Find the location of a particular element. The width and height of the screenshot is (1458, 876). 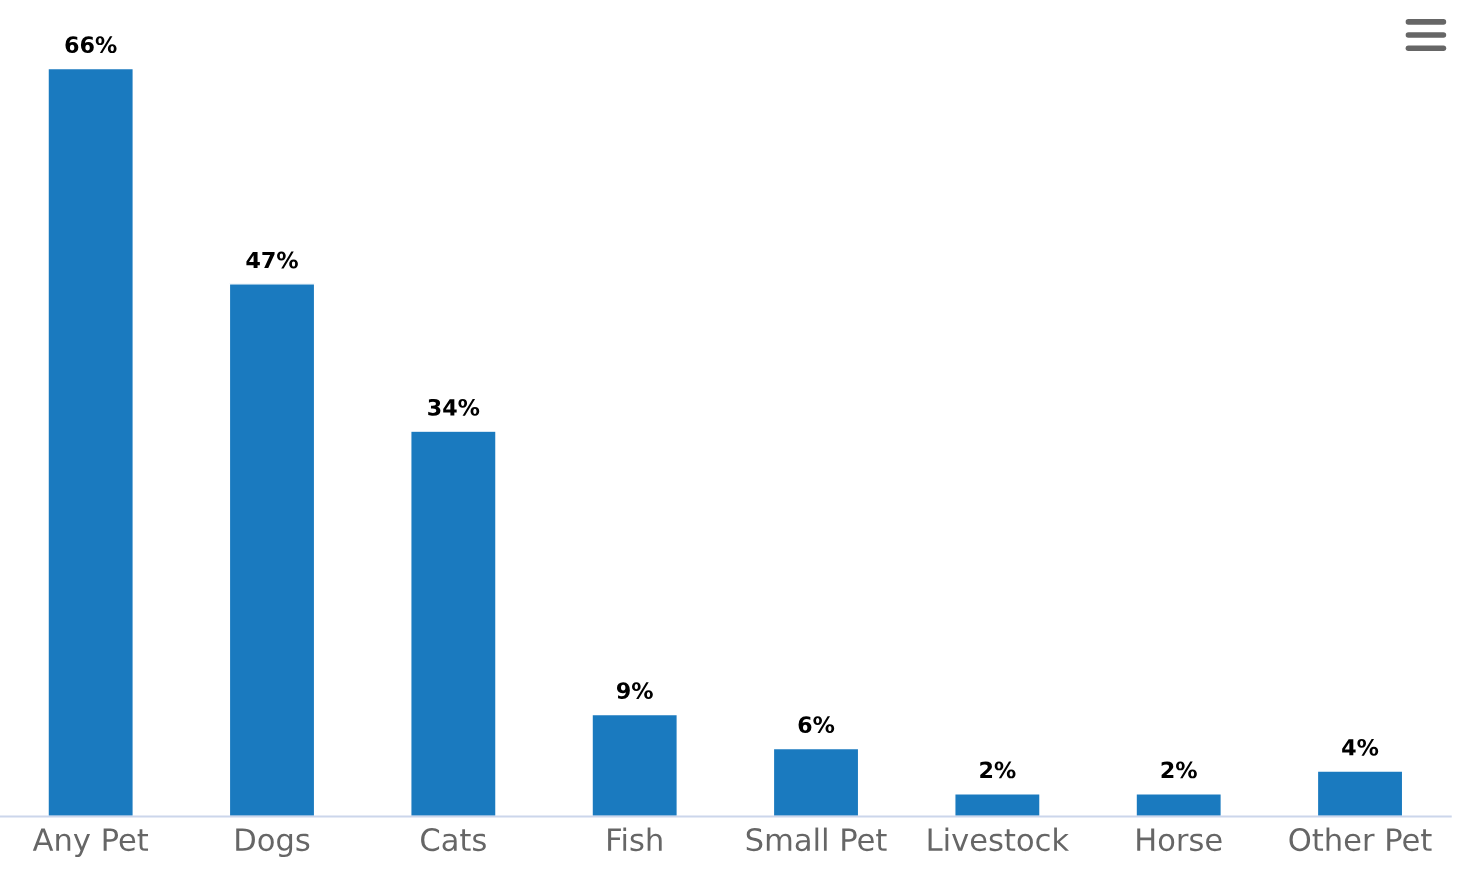

x-tick-label: Cats is located at coordinates (453, 840).